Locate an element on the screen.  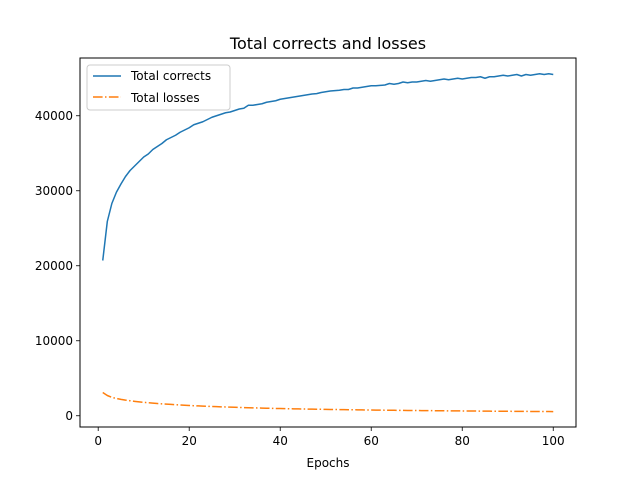
y-tick-label: 10000 is located at coordinates (54, 341).